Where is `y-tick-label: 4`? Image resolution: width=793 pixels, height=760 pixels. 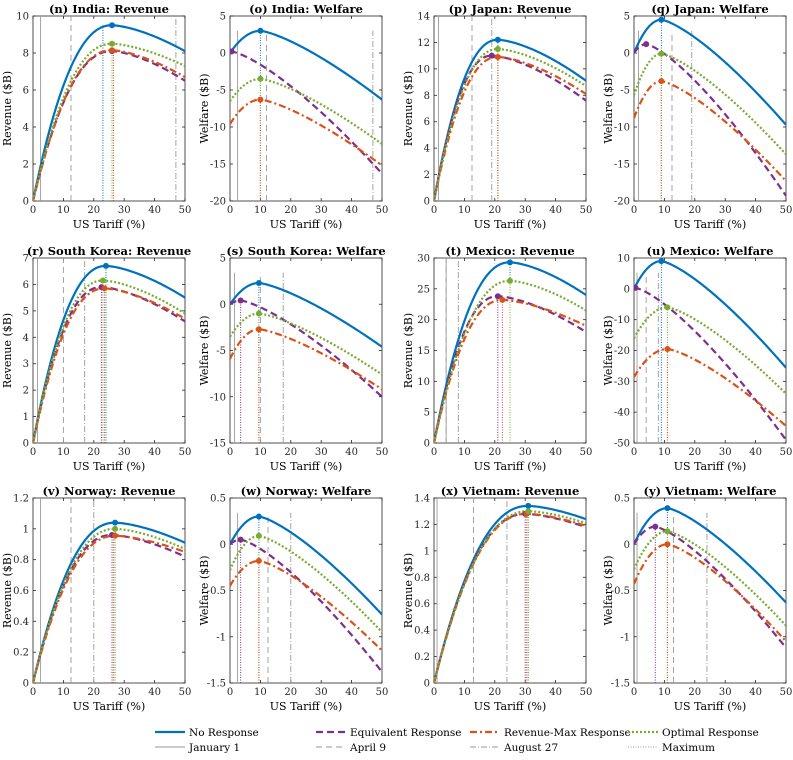
y-tick-label: 4 is located at coordinates (427, 149).